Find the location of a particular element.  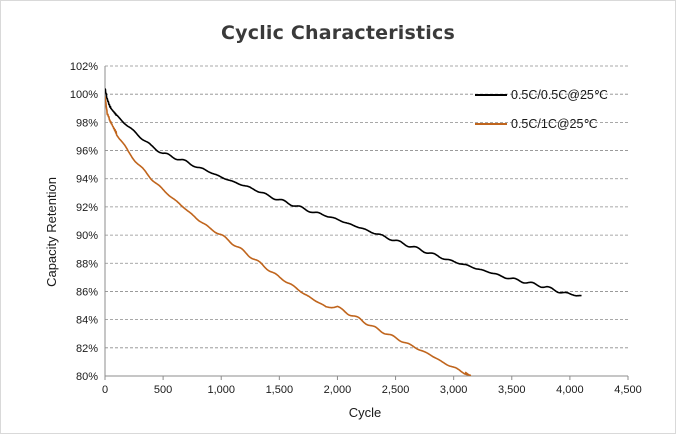

x-tick-label: 0 is located at coordinates (105, 390).